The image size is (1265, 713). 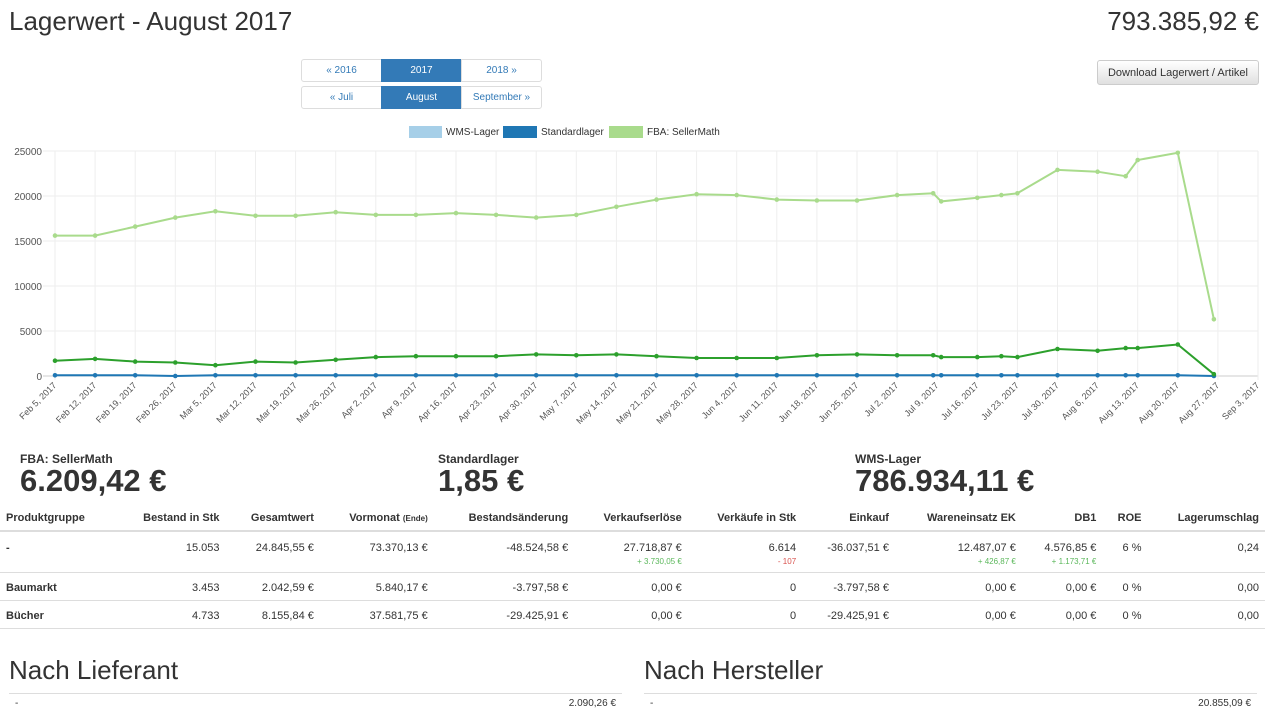 What do you see at coordinates (425, 132) in the screenshot?
I see `legend-swatch-wms-lager` at bounding box center [425, 132].